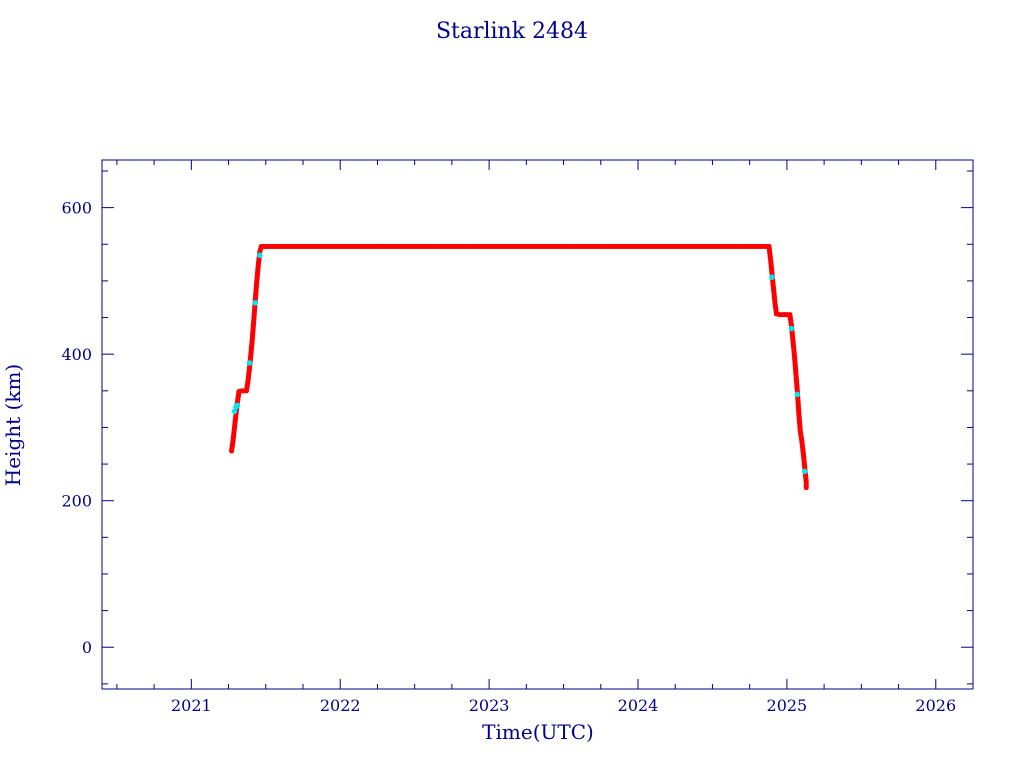  I want to click on y-tick-label: 600, so click(76, 208).